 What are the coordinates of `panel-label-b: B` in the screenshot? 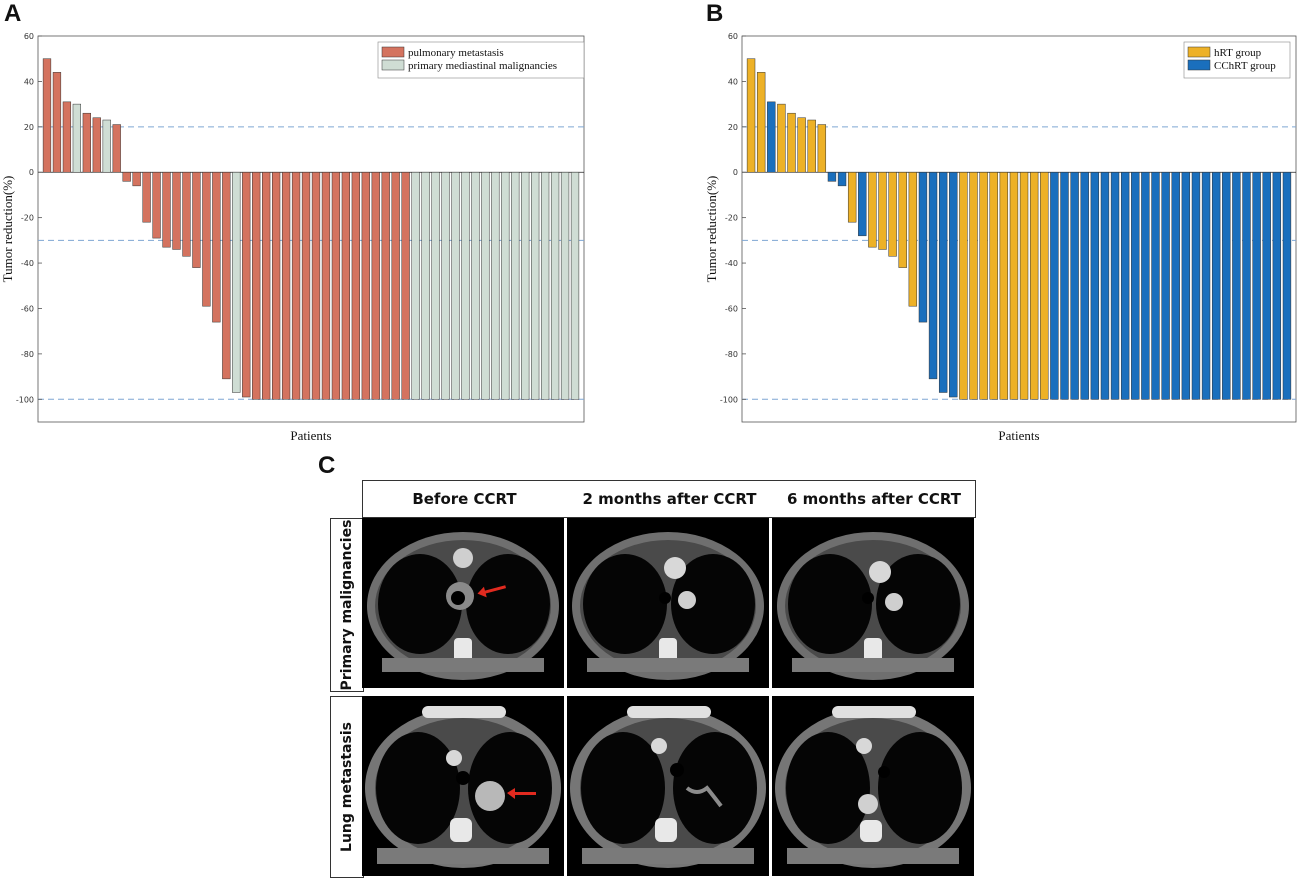 It's located at (715, 13).